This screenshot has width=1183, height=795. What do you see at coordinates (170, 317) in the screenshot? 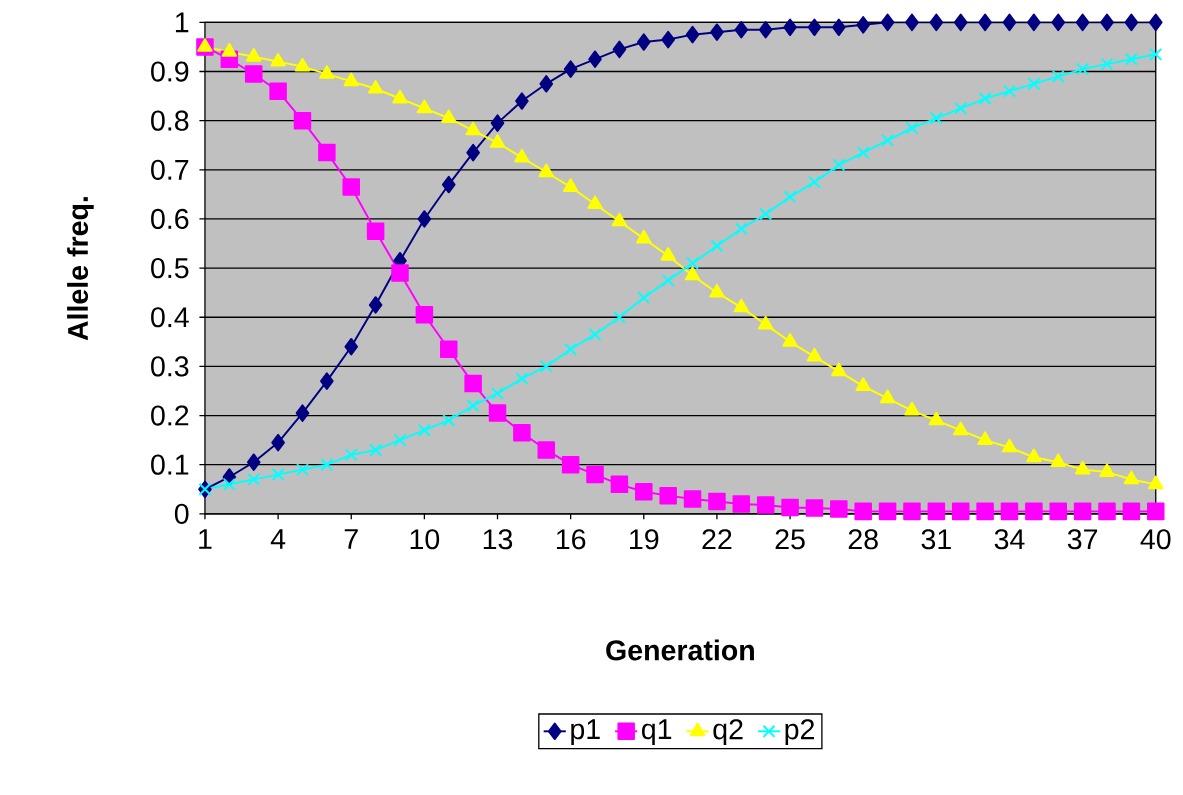
I see `y-tick-label: 0.4` at bounding box center [170, 317].